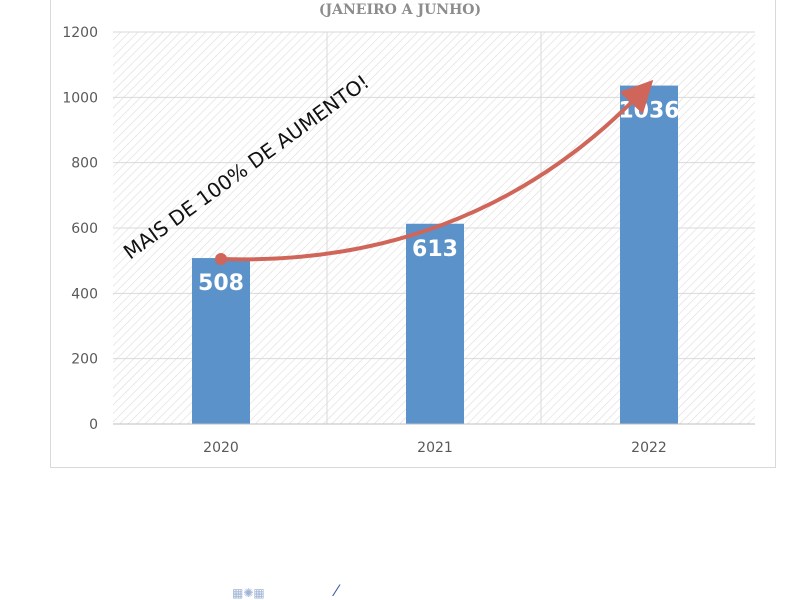 The height and width of the screenshot is (600, 800). What do you see at coordinates (84, 164) in the screenshot?
I see `y-tick-label: 800` at bounding box center [84, 164].